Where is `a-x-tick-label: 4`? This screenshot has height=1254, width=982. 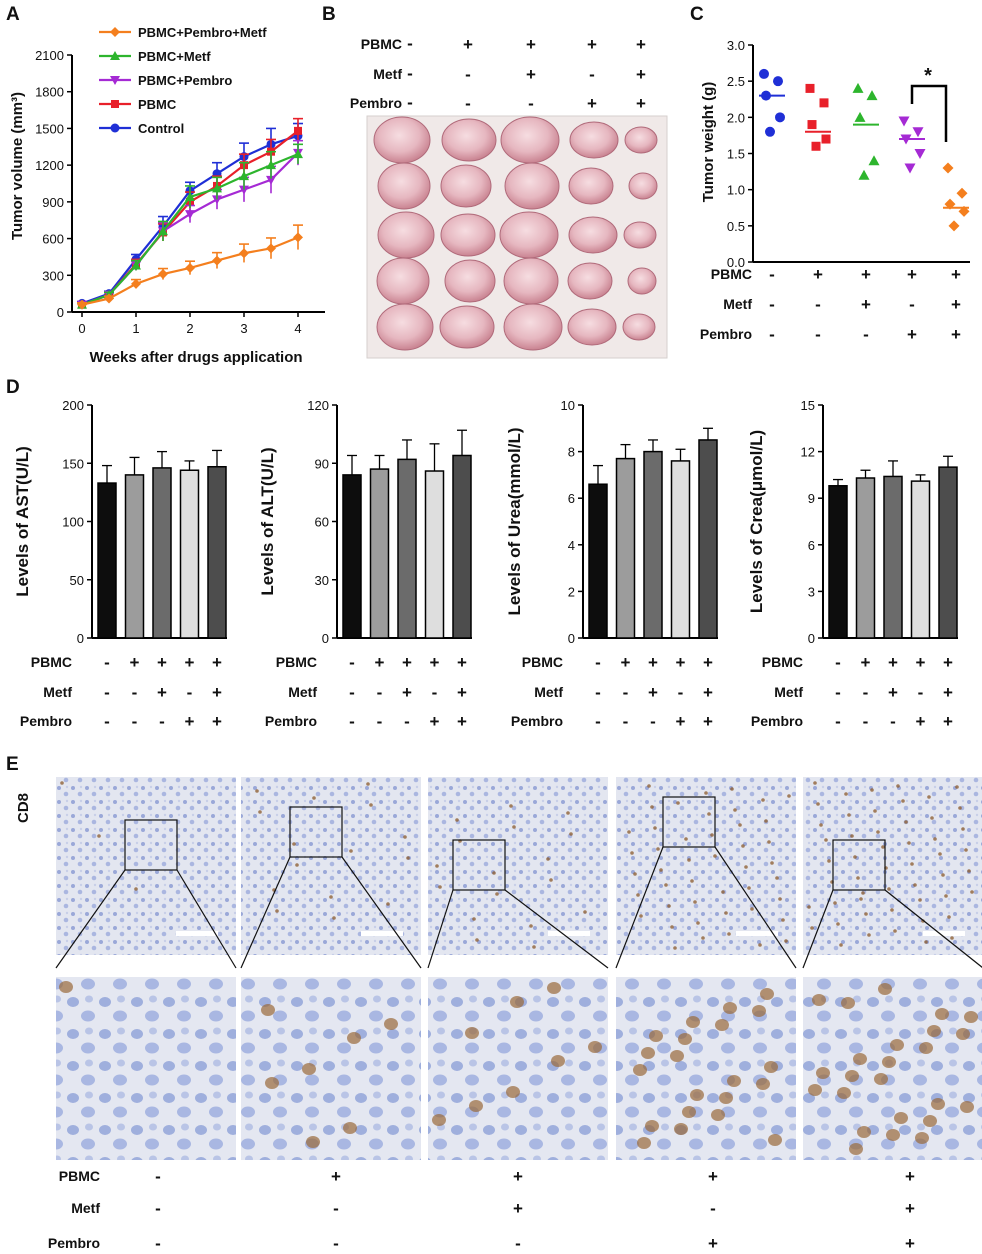
a-x-tick-label: 4 is located at coordinates (297, 328).